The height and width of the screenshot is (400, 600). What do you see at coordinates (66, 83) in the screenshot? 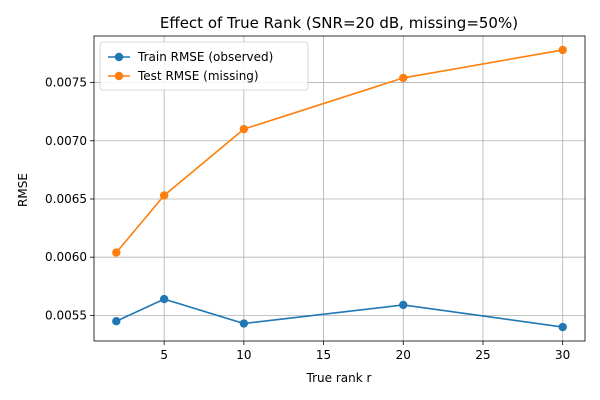
I see `y-tick-label: 0.0075` at bounding box center [66, 83].